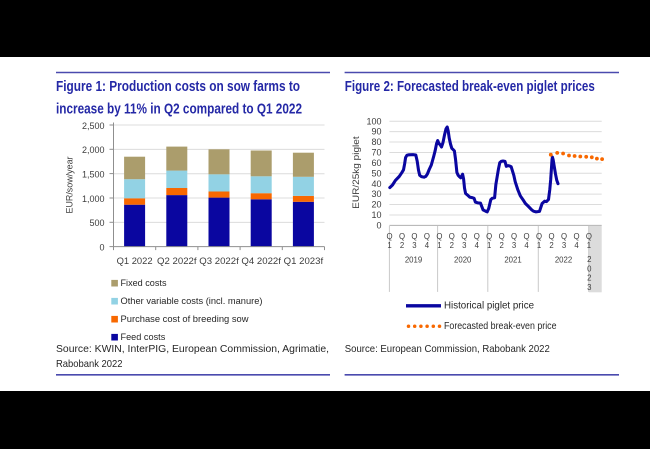 This screenshot has height=449, width=650. Describe the element at coordinates (70, 185) in the screenshot. I see `svg-text: EUR/sow/year` at that location.